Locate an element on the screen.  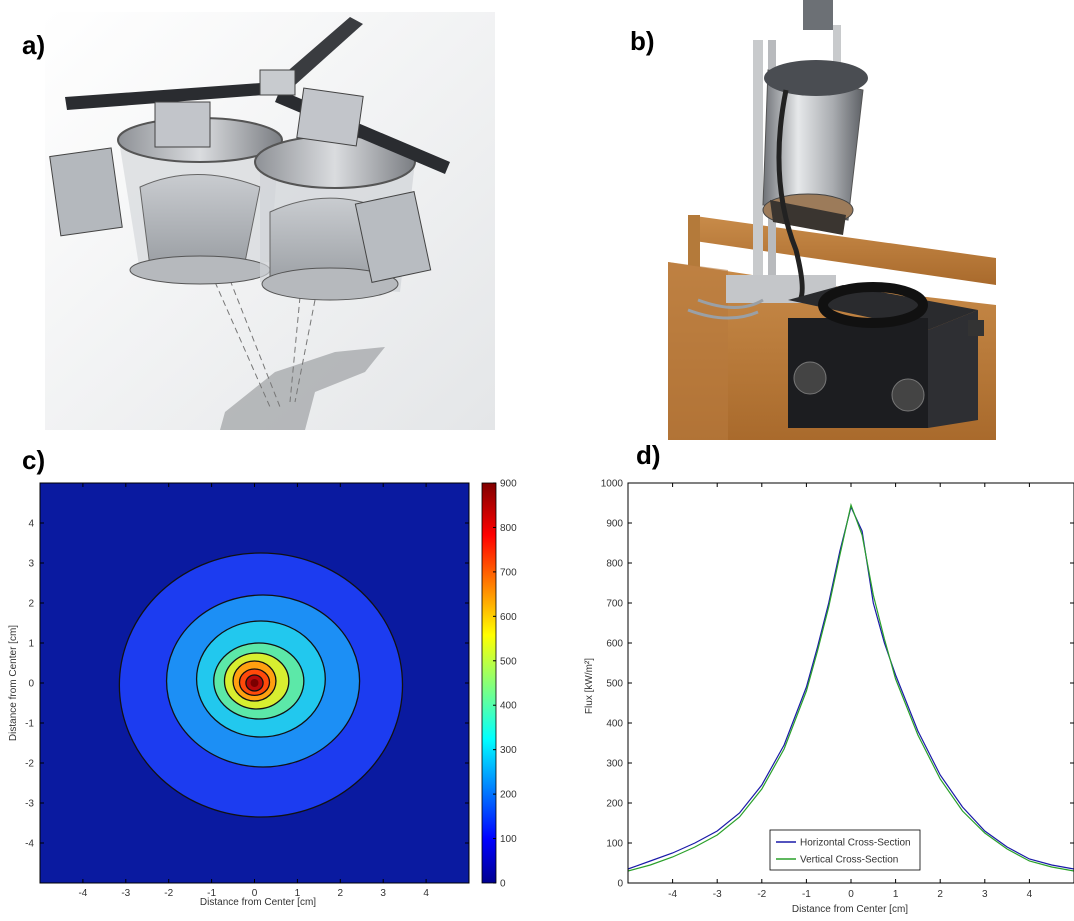
line-ytick: 200 is located at coordinates (614, 804).